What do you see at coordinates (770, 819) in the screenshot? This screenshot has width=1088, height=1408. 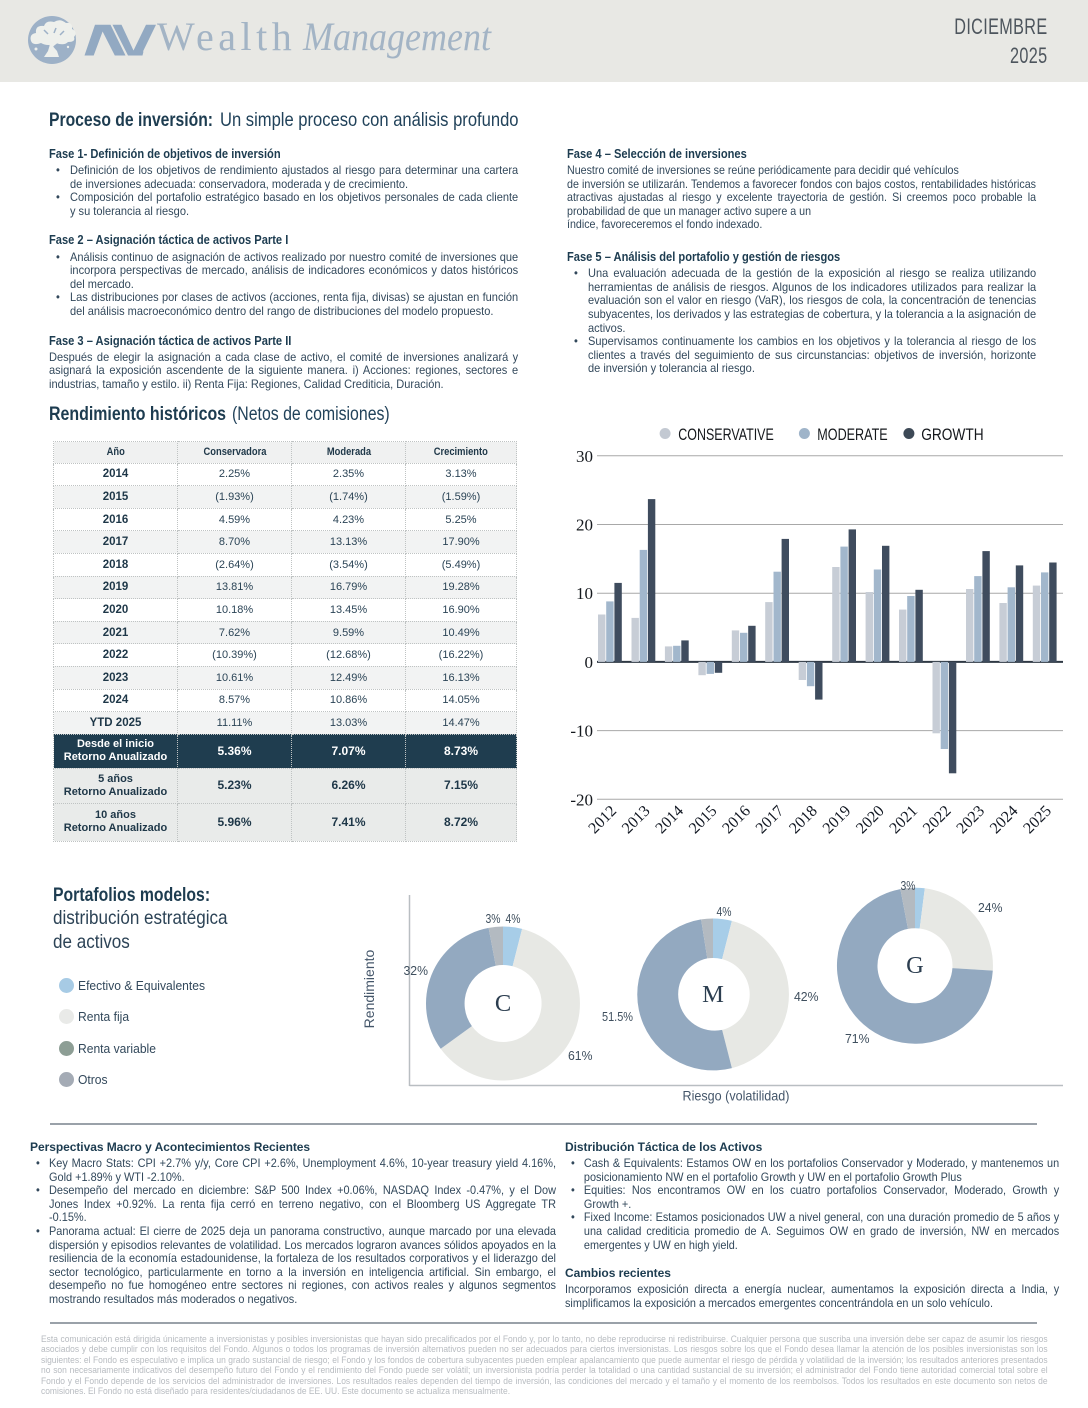 I see `svg-text: 2017` at bounding box center [770, 819].